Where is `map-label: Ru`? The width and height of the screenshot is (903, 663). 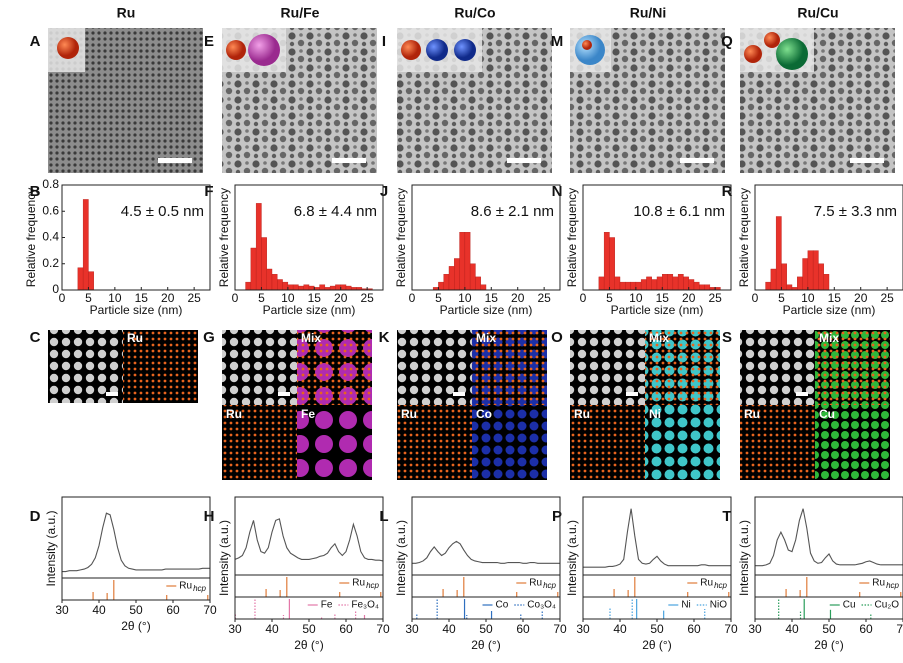 map-label: Ru is located at coordinates (409, 414).